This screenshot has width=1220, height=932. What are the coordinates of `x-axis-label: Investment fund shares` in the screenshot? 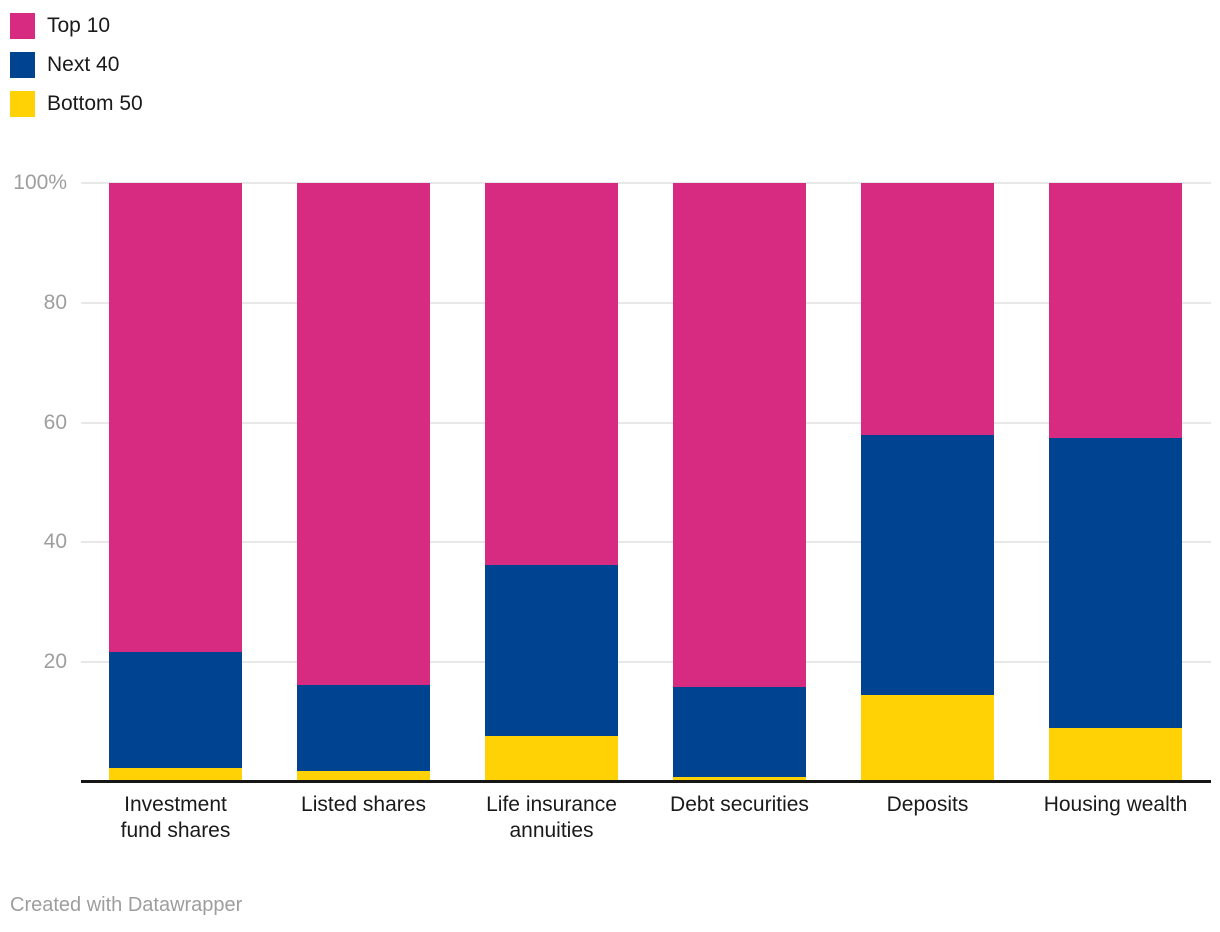 It's located at (175, 817).